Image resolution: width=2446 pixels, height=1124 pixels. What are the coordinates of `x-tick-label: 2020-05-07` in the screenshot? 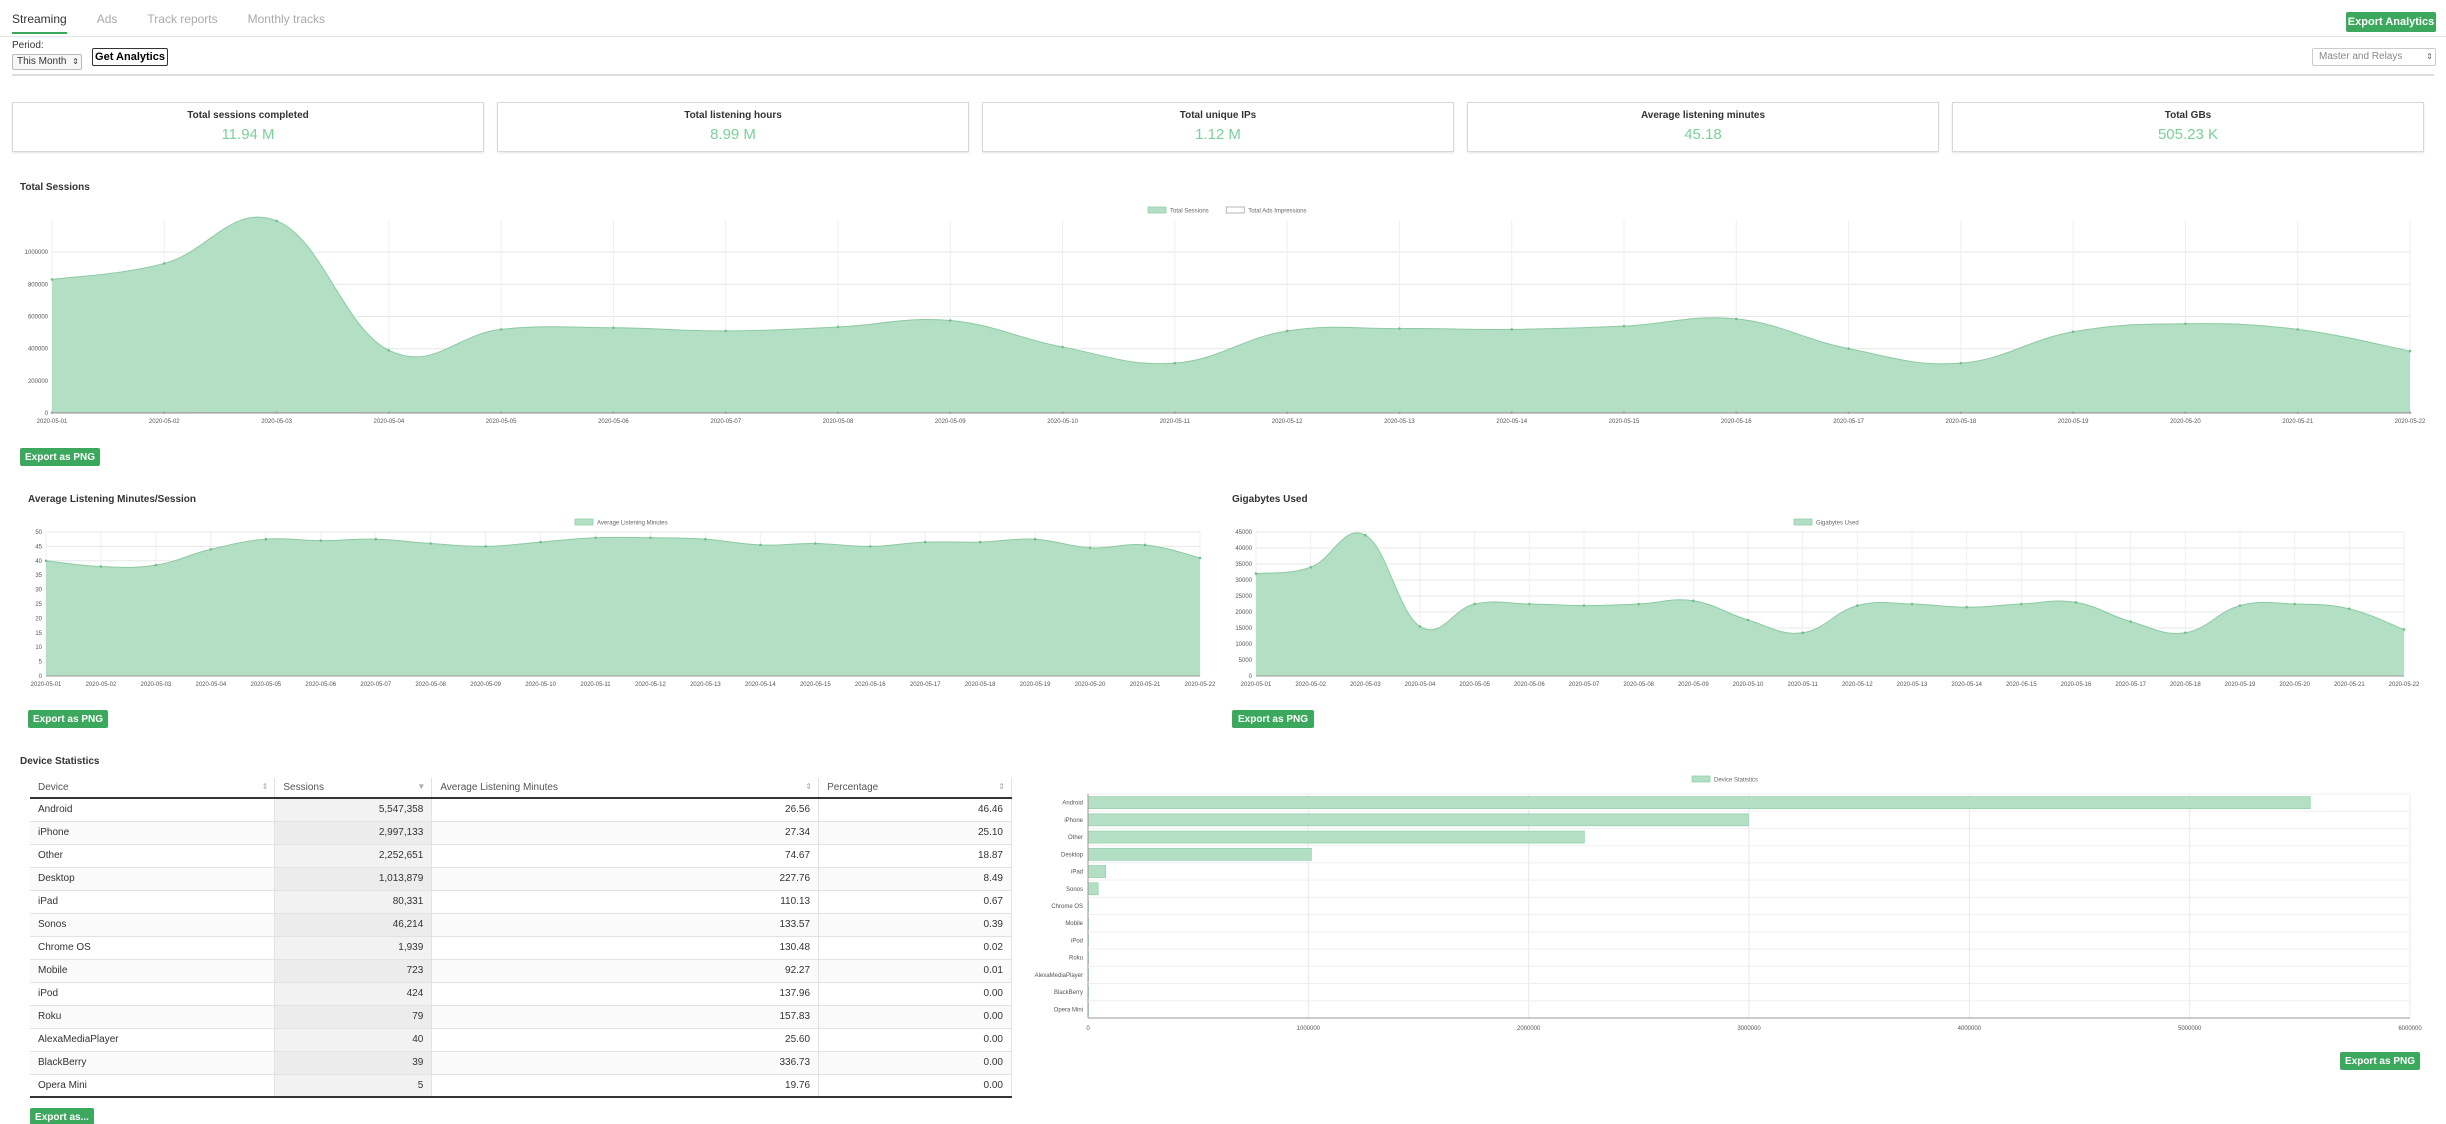 It's located at (725, 422).